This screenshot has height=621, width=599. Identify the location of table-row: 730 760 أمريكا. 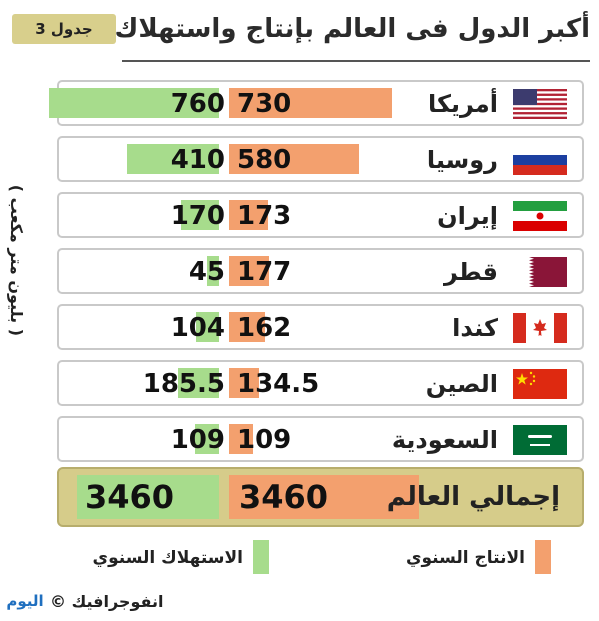
(316, 103).